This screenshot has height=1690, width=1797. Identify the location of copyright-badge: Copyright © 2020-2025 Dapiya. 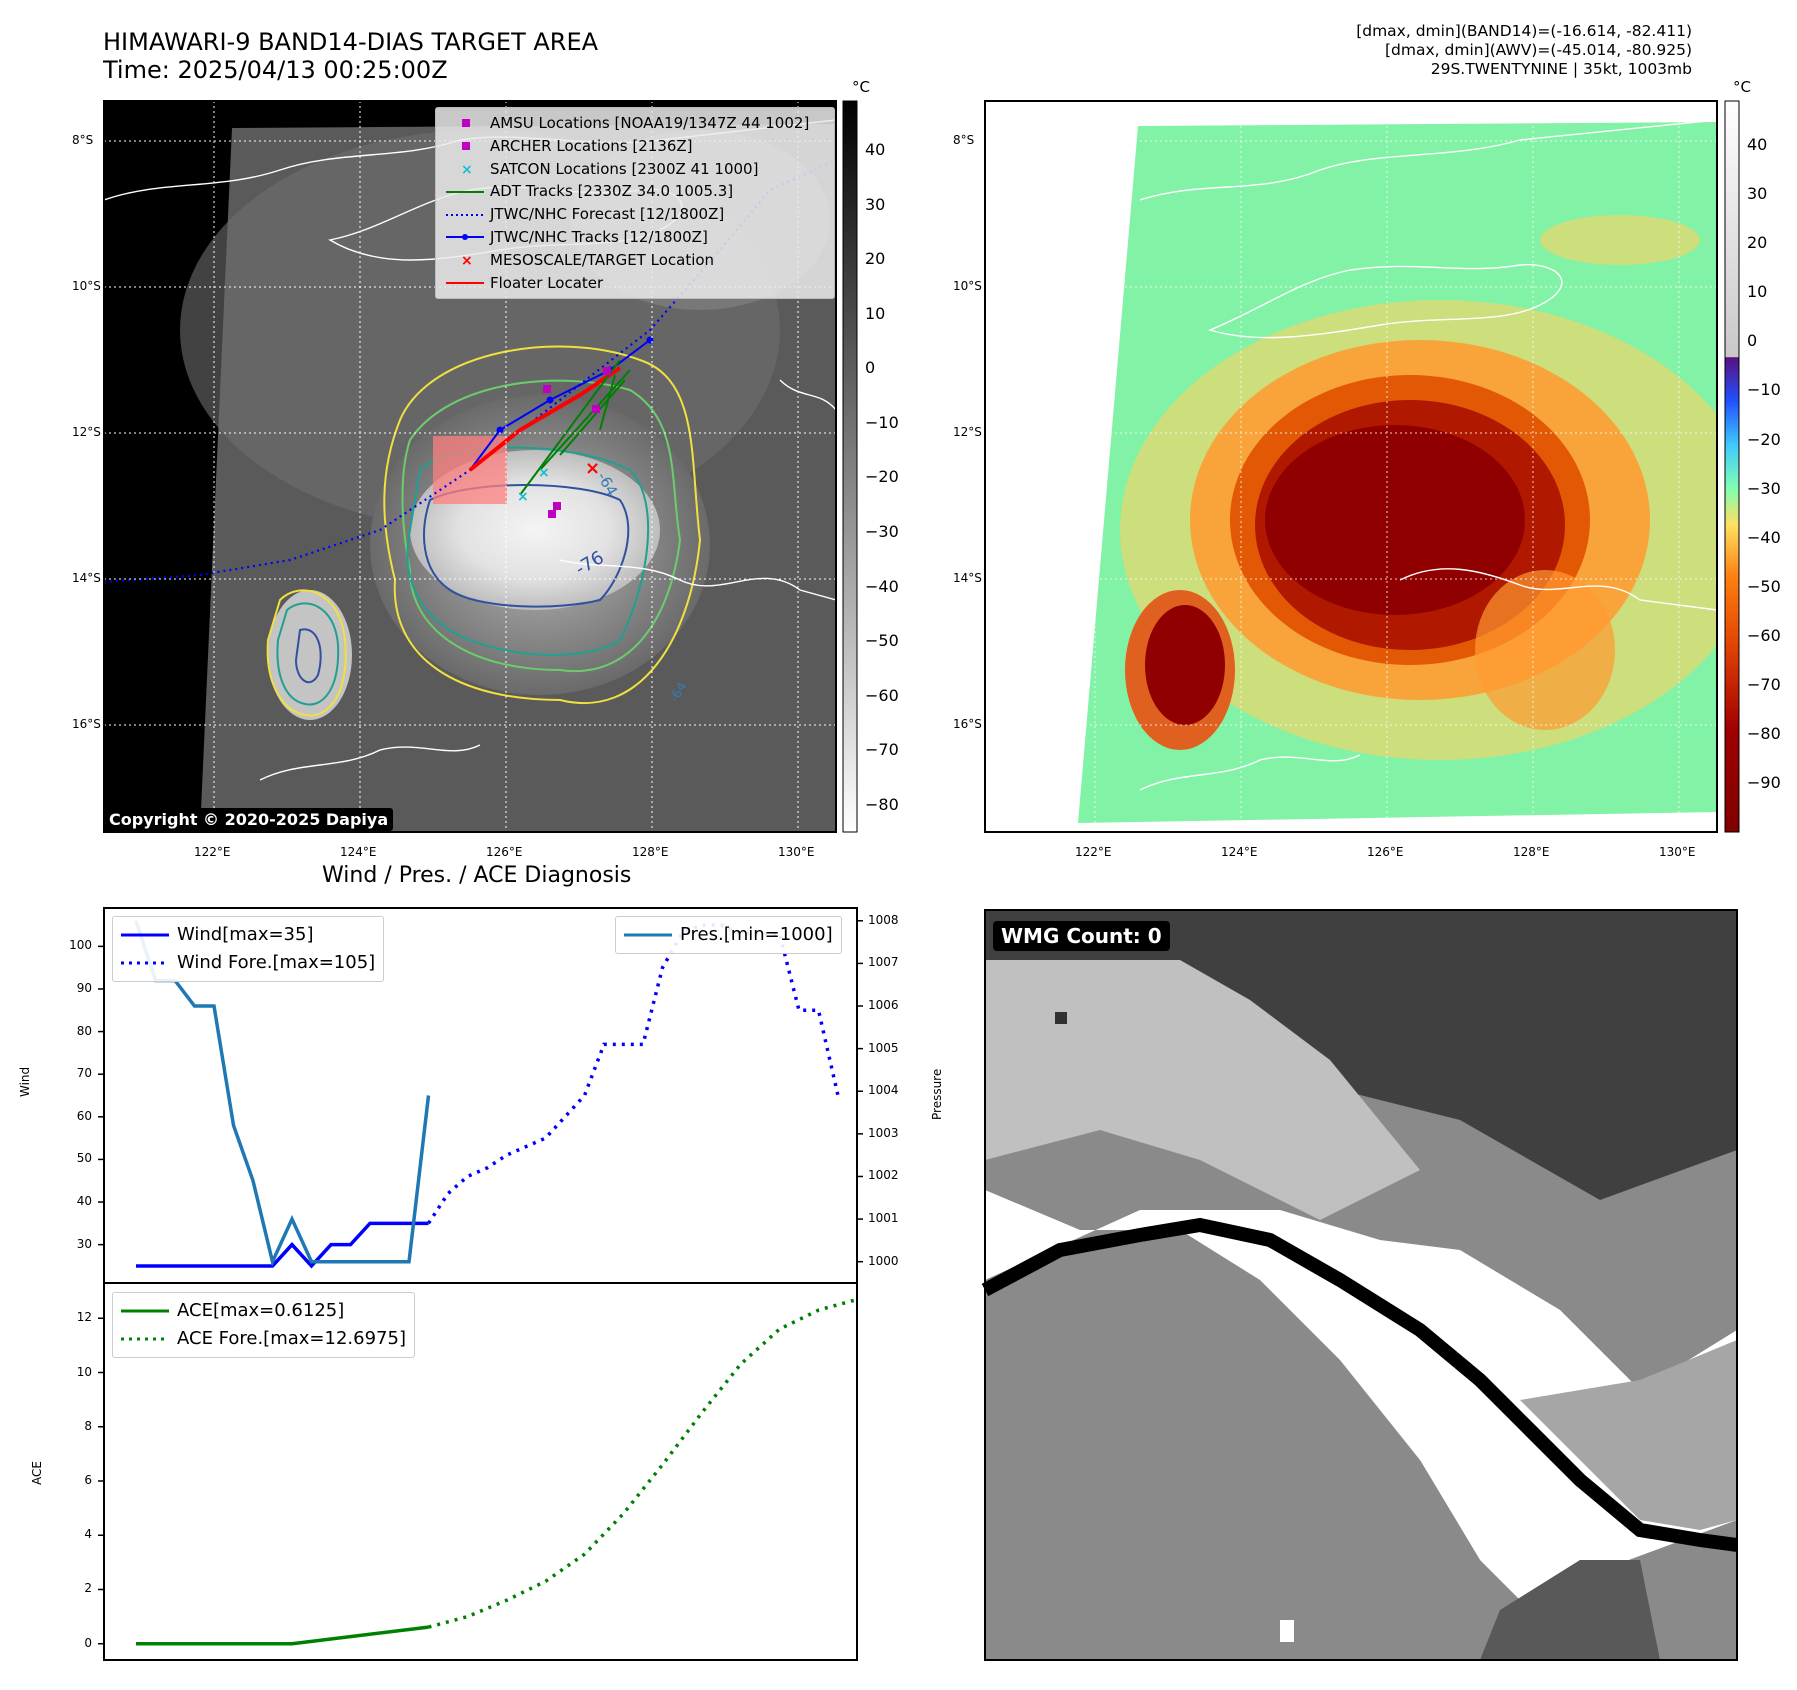
(249, 819).